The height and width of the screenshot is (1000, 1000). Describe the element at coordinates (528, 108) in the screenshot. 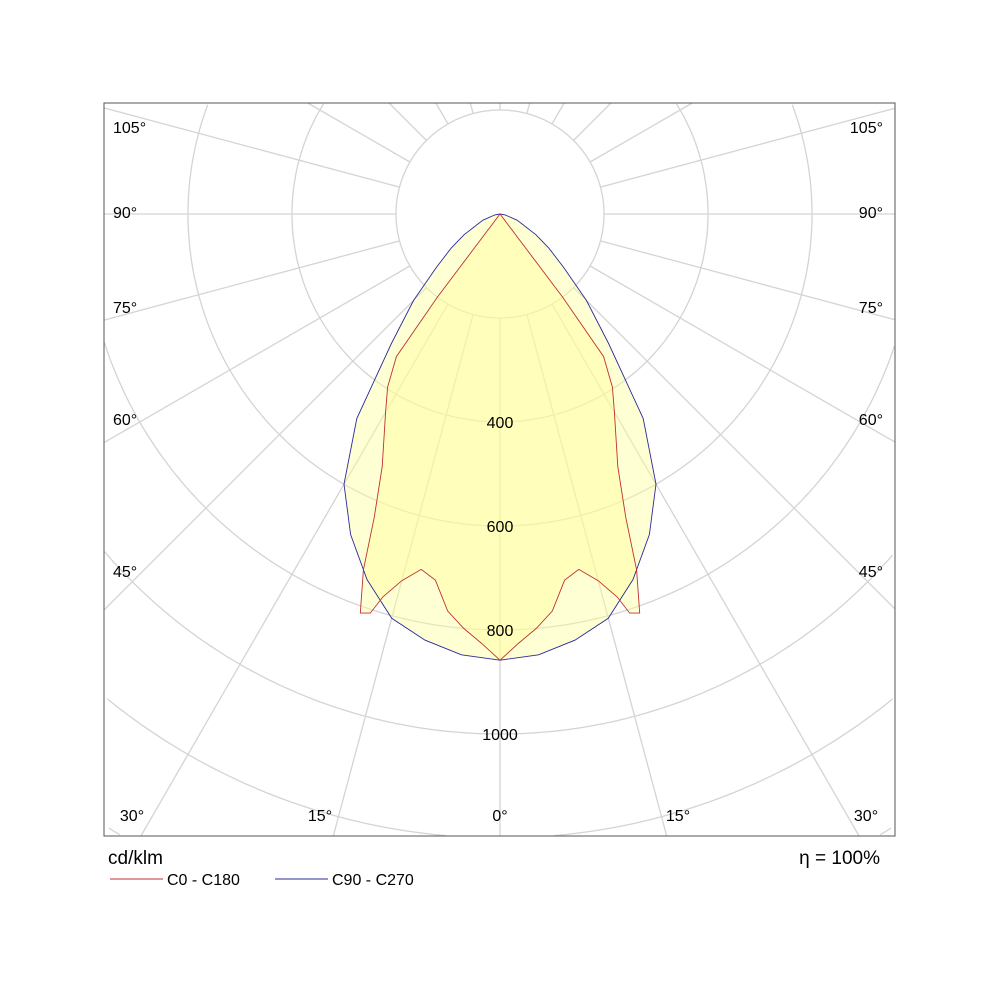

I see `spoke-165-right` at that location.